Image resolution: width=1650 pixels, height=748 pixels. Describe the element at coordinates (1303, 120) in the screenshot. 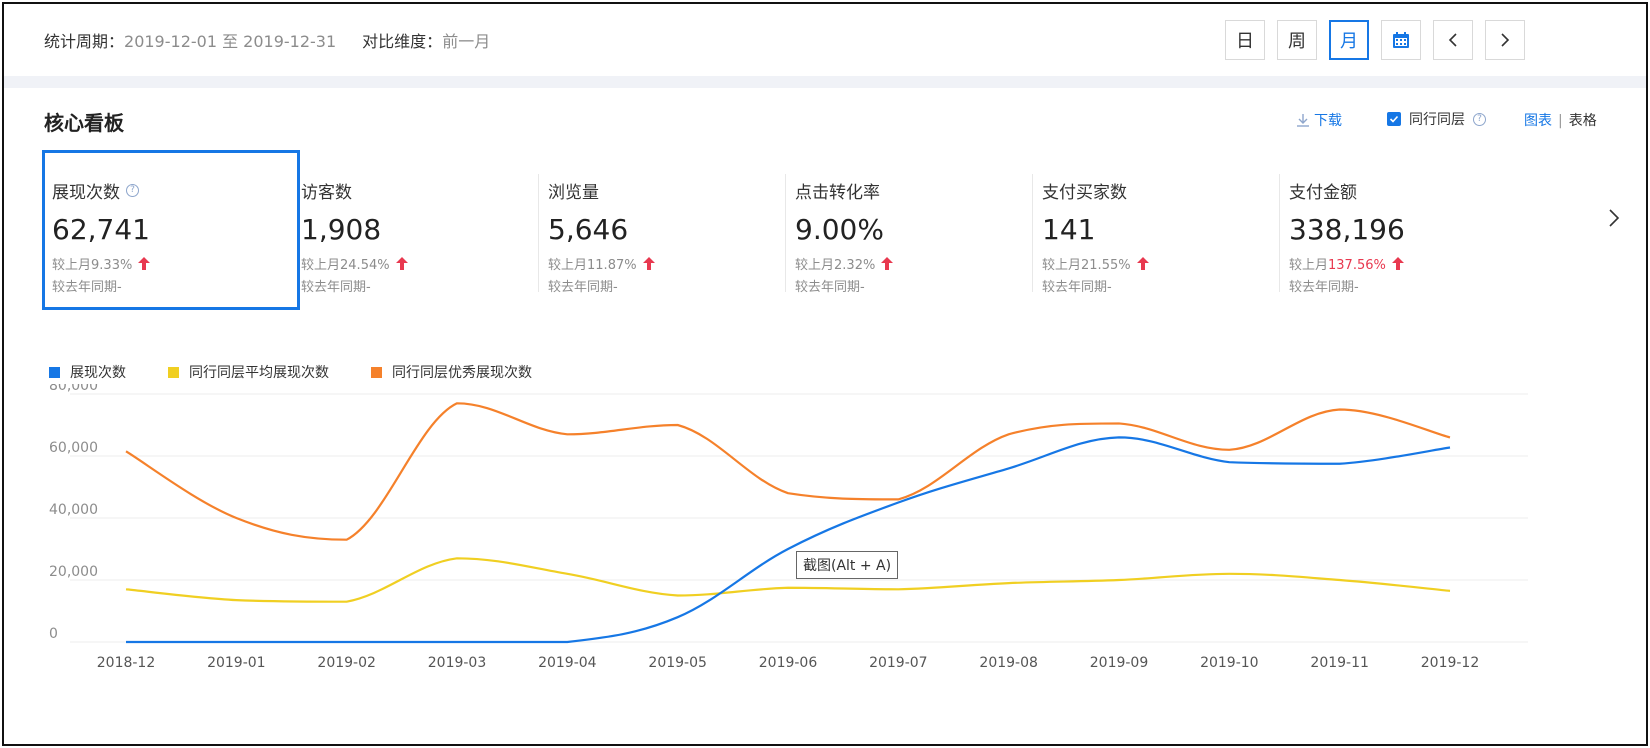

I see `download-icon` at that location.